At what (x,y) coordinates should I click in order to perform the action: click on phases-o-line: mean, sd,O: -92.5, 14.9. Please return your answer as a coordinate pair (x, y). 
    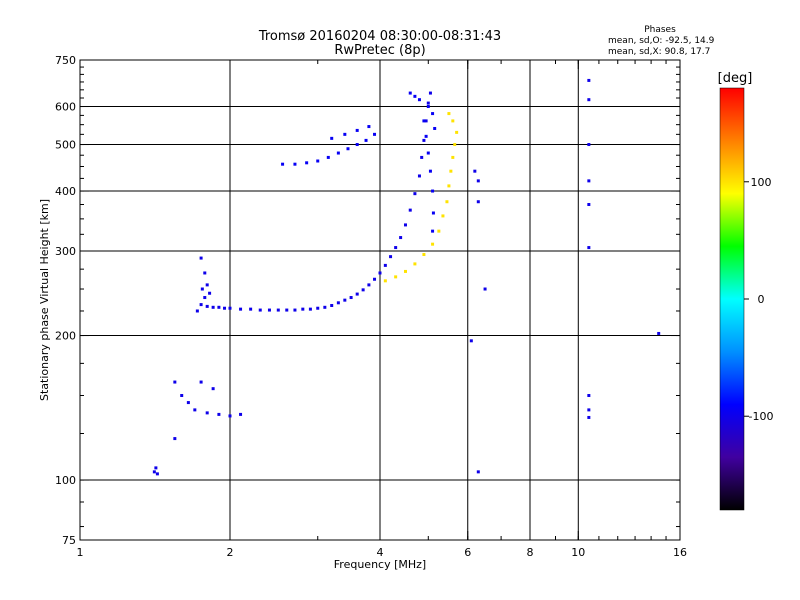
    Looking at the image, I should click on (661, 41).